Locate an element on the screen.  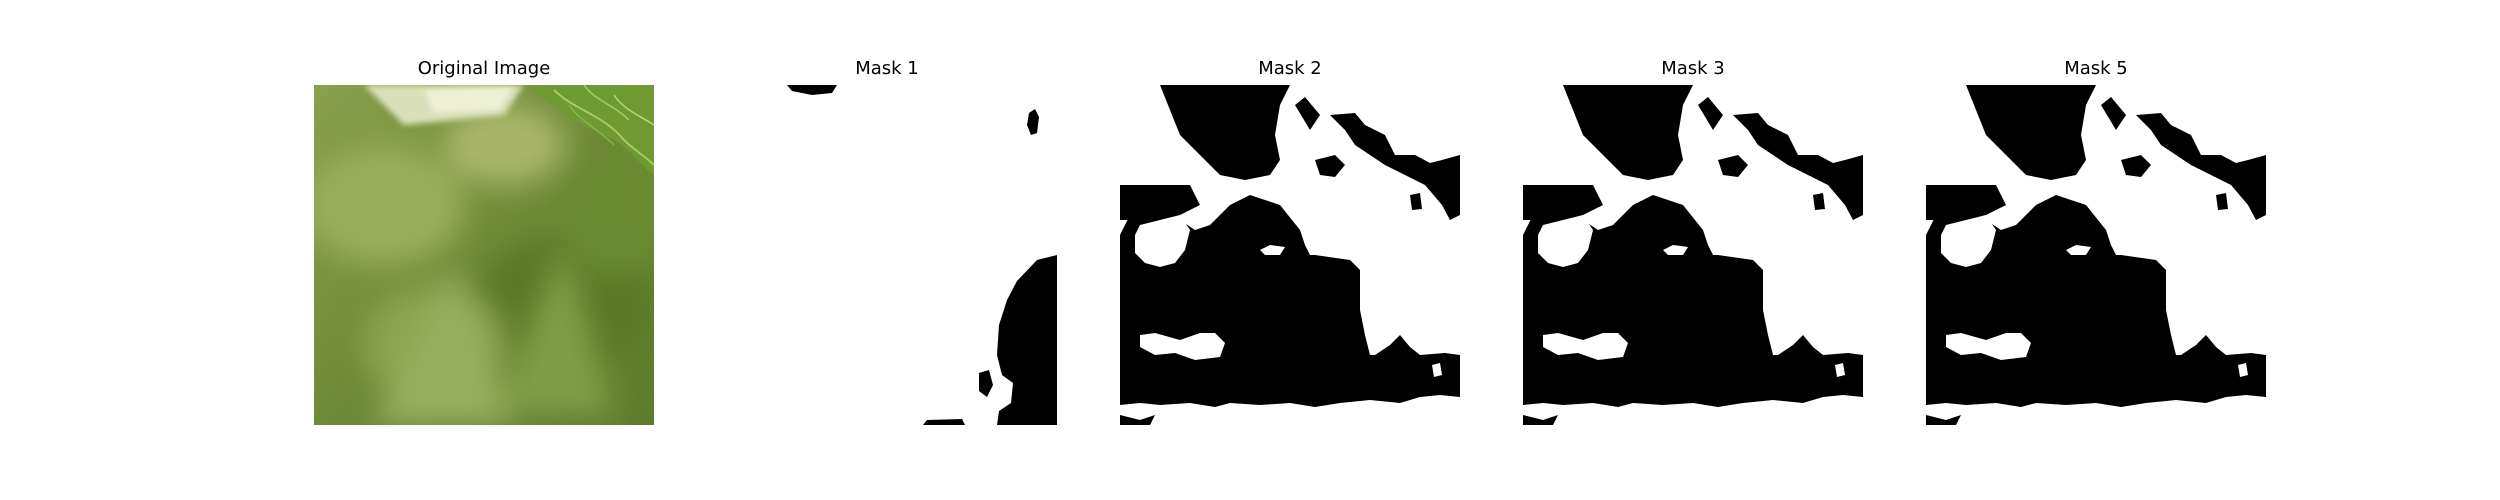
panel-title: Mask 2 is located at coordinates (1290, 68).